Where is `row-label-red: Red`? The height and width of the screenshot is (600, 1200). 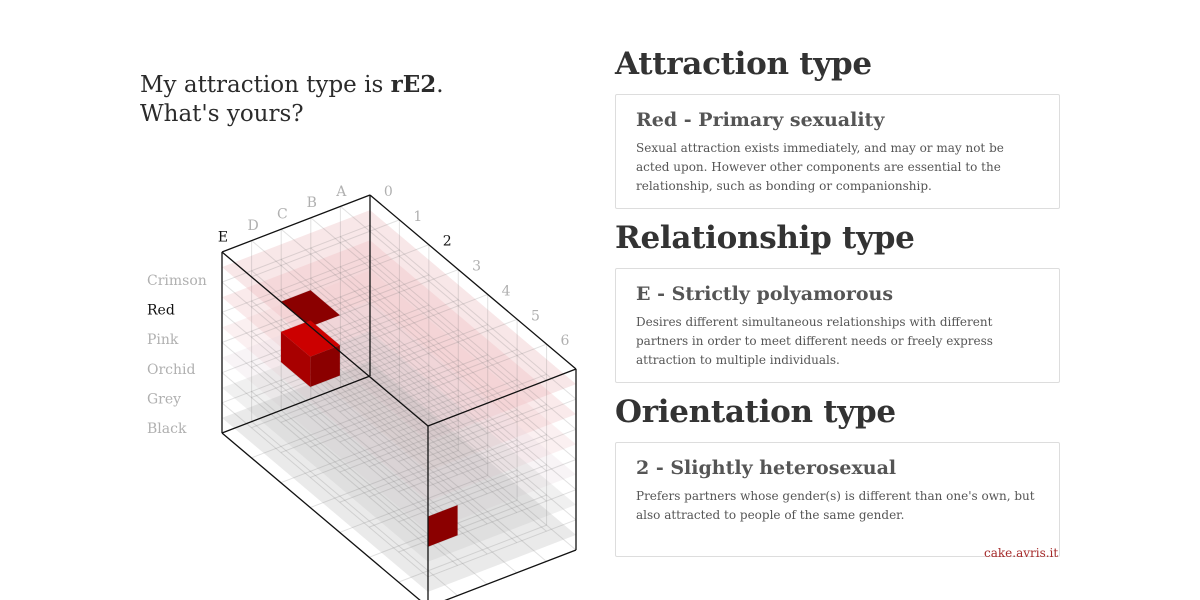
row-label-red: Red is located at coordinates (161, 311).